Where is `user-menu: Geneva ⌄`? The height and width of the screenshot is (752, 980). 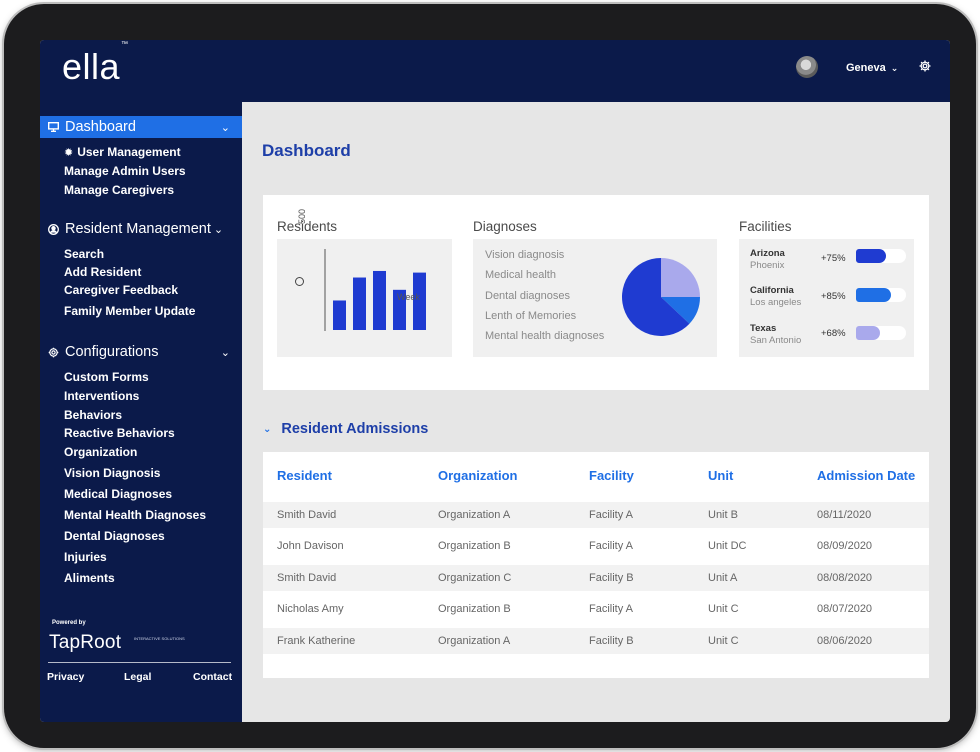 user-menu: Geneva ⌄ is located at coordinates (872, 68).